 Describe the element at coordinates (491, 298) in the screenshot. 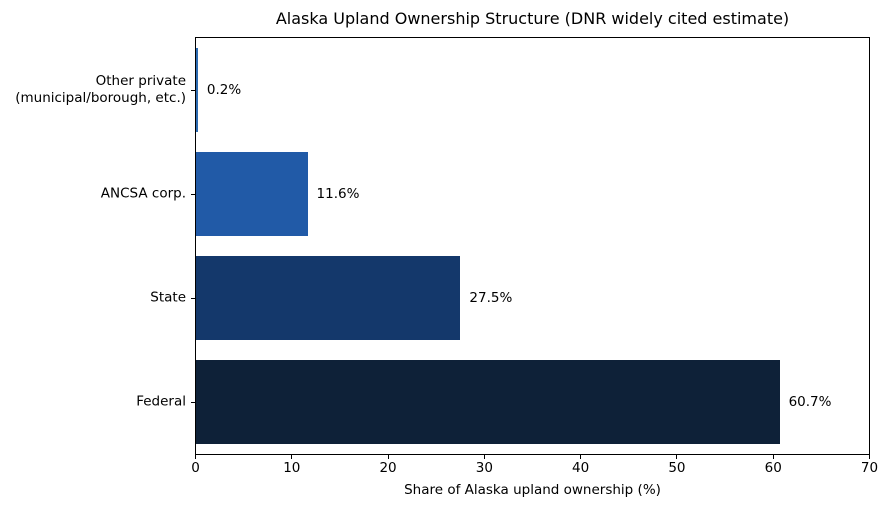

I see `bar-value-label: 27.5%` at that location.